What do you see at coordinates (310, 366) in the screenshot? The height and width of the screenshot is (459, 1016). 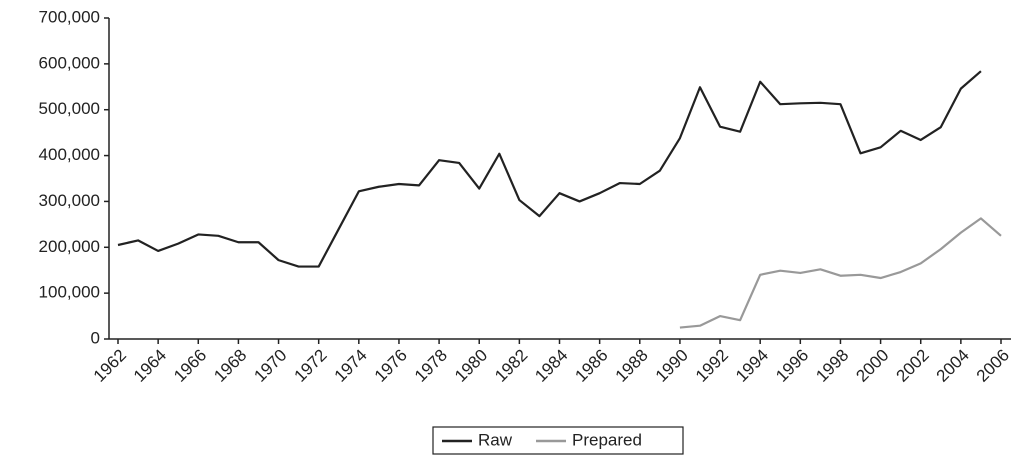 I see `x-tick-label: 1972` at bounding box center [310, 366].